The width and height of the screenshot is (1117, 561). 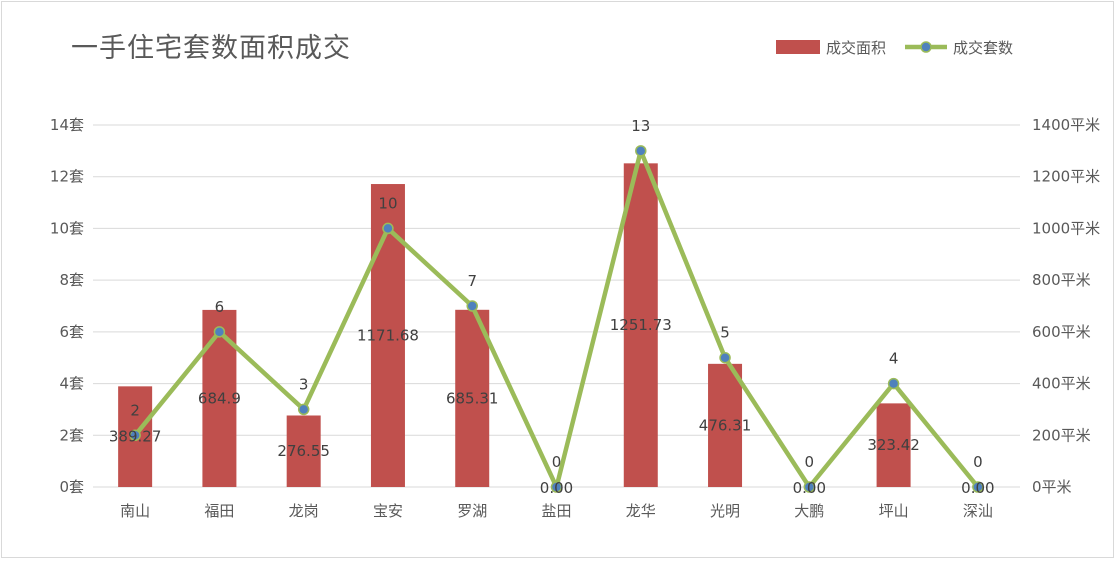 What do you see at coordinates (387, 203) in the screenshot?
I see `line-data-label: 10` at bounding box center [387, 203].